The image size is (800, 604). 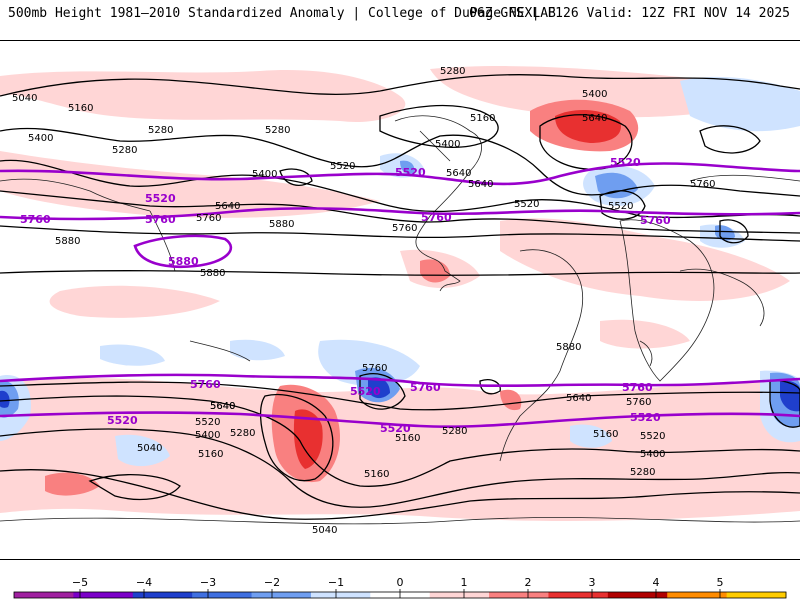 What do you see at coordinates (272, 582) in the screenshot?
I see `colorbar-tick-label: −2` at bounding box center [272, 582].